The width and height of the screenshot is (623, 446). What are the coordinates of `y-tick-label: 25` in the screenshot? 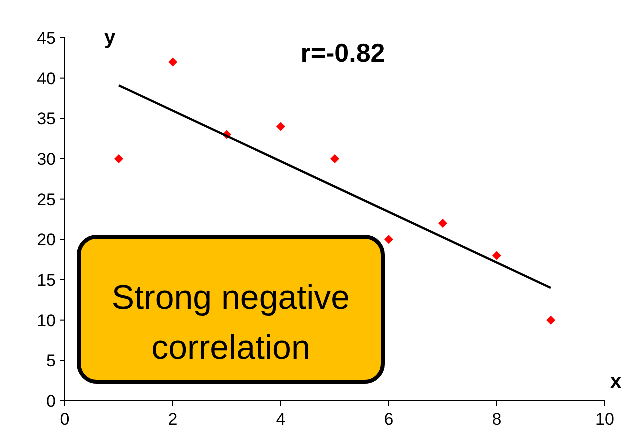 It's located at (46, 200).